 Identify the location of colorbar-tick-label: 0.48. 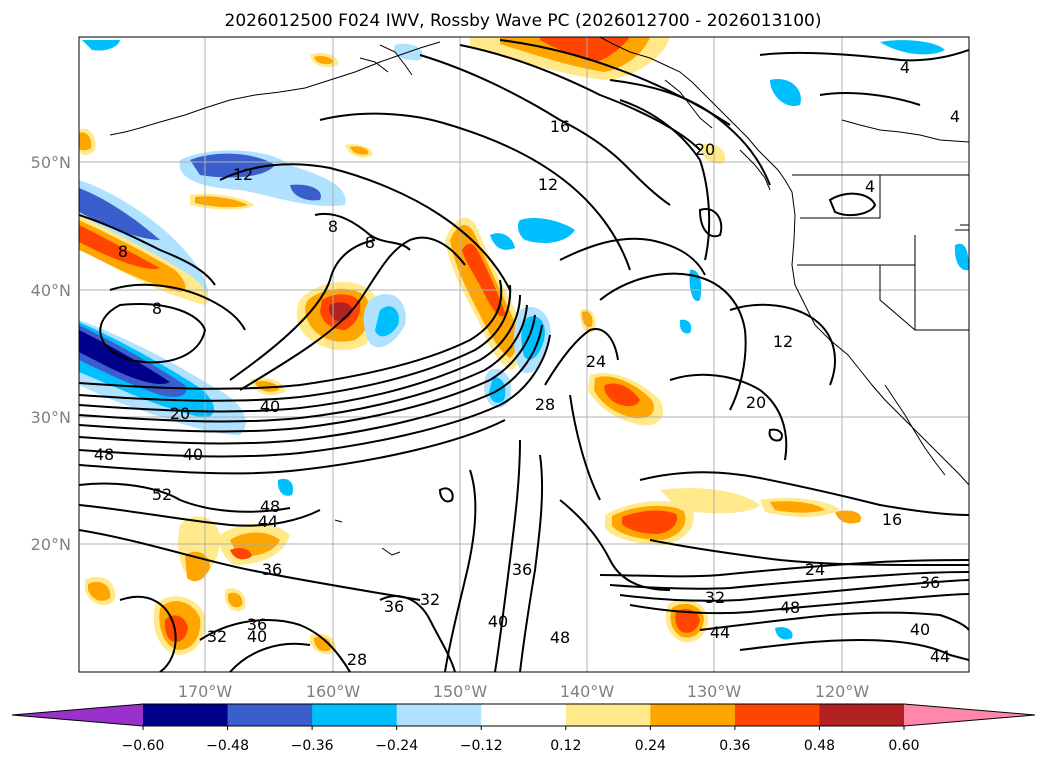
(819, 746).